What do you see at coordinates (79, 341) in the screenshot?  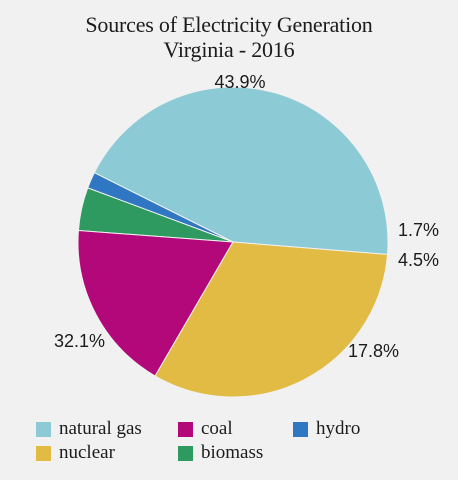 I see `slice-label-nuclear: 32.1%` at bounding box center [79, 341].